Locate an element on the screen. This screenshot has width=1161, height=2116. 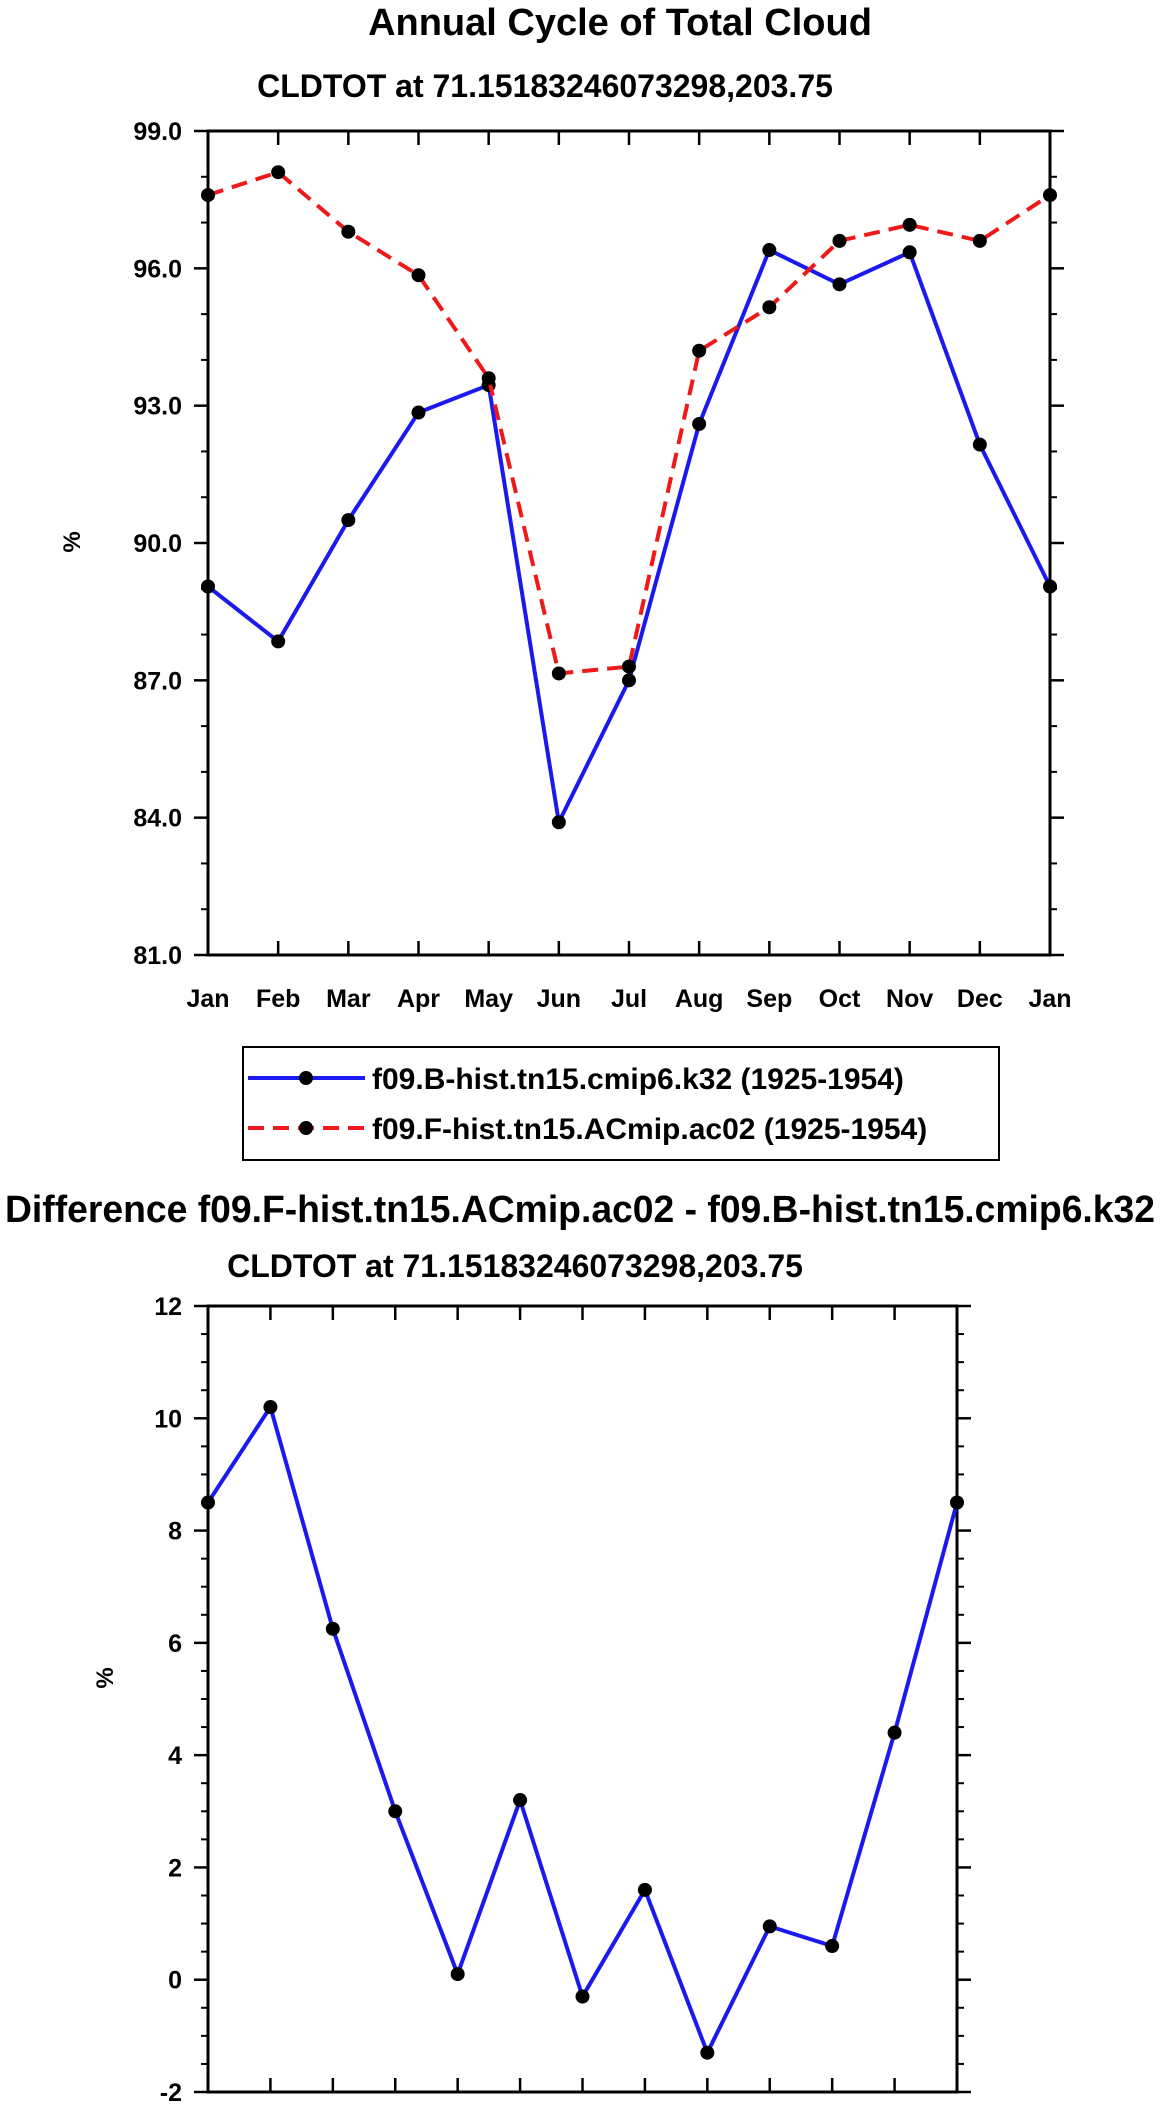
bottom-chart-ytick-label: 2 is located at coordinates (175, 1868).